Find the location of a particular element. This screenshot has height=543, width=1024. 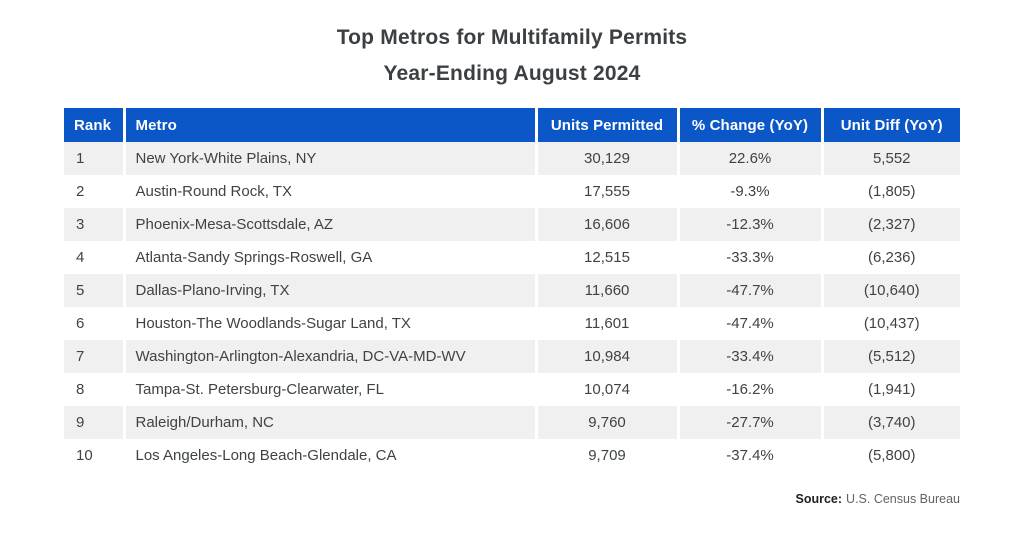

cell-units-permitted: 17,555 is located at coordinates (606, 191).